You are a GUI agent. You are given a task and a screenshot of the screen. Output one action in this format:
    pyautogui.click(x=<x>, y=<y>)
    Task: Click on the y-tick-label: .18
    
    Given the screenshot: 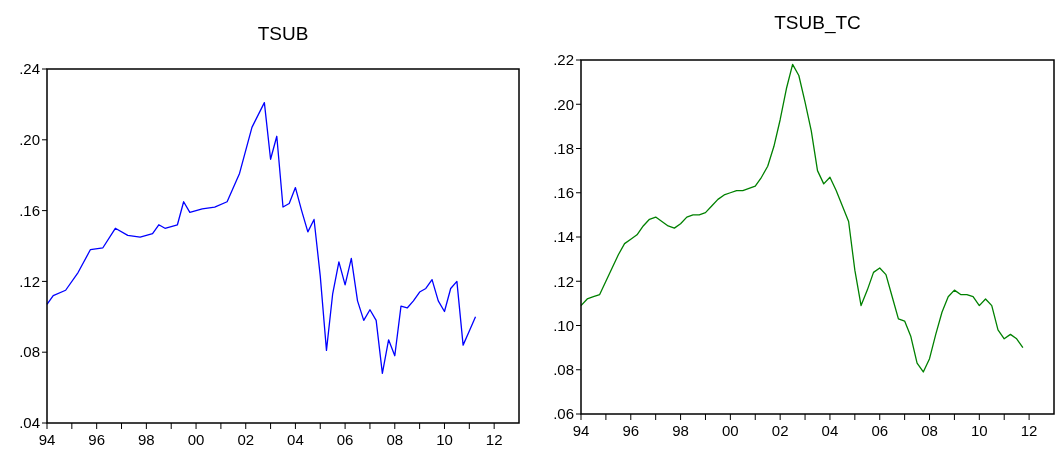 What is the action you would take?
    pyautogui.click(x=563, y=148)
    